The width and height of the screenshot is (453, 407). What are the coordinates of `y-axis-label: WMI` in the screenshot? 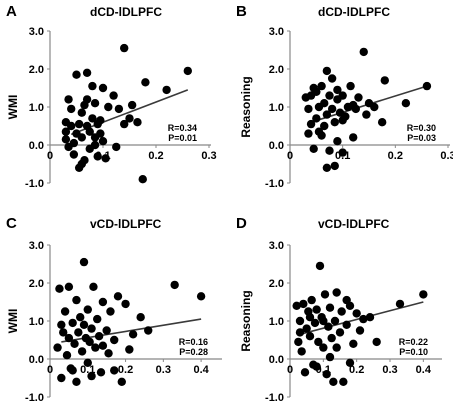 It's located at (13, 321).